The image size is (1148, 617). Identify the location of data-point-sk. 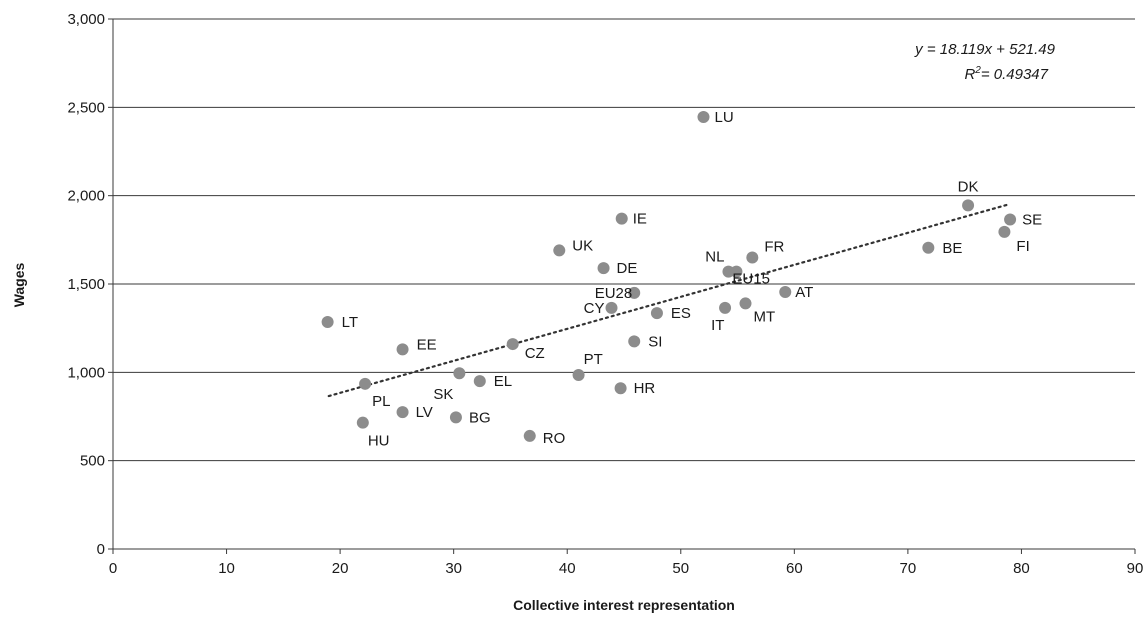
(459, 373).